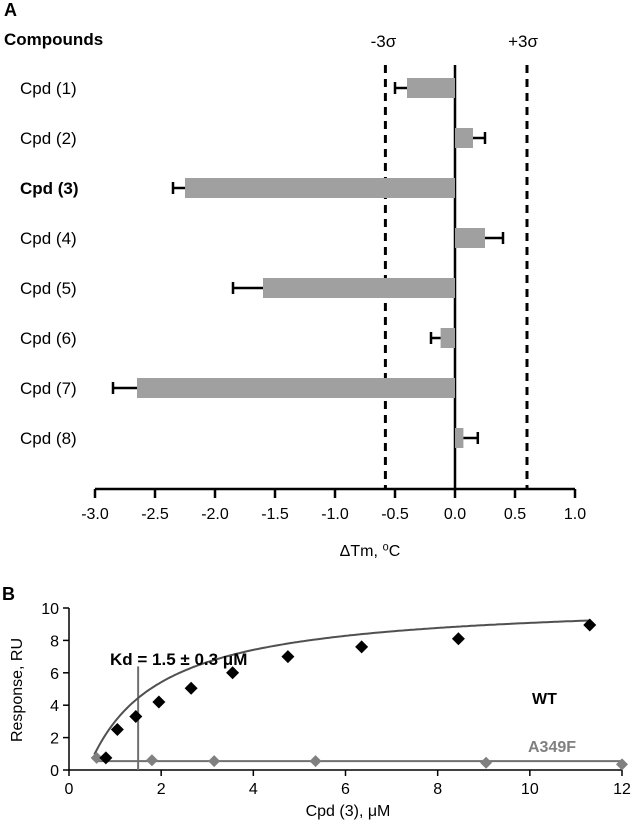 The image size is (633, 824). Describe the element at coordinates (10, 10) in the screenshot. I see `panel-a-label: A` at that location.